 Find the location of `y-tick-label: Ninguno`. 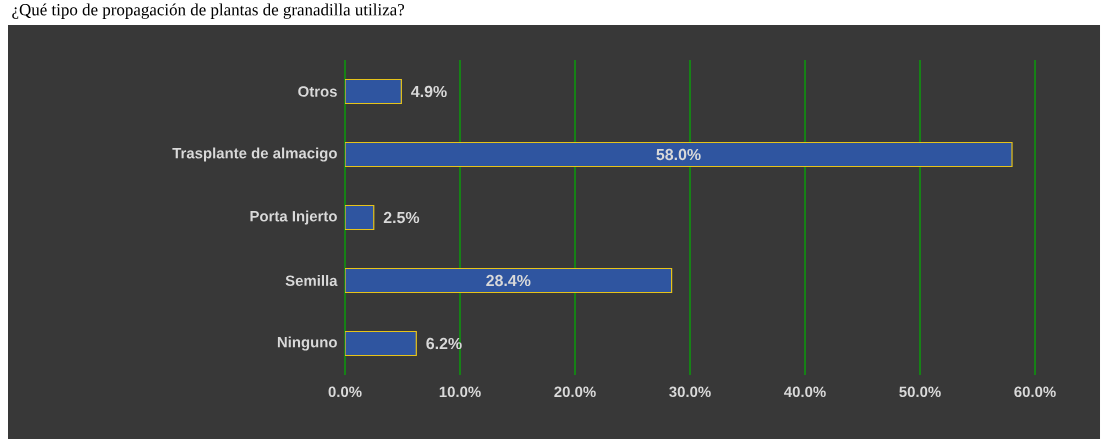

y-tick-label: Ninguno is located at coordinates (307, 343).